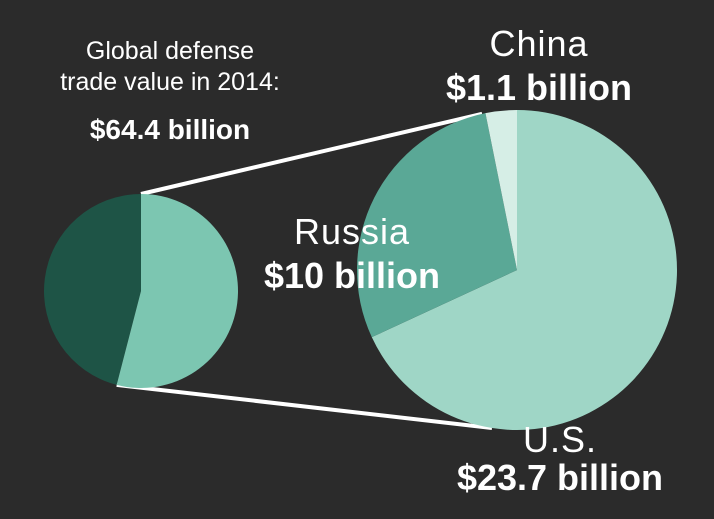 Image resolution: width=714 pixels, height=519 pixels. I want to click on total-label: $64.4 billion, so click(170, 129).